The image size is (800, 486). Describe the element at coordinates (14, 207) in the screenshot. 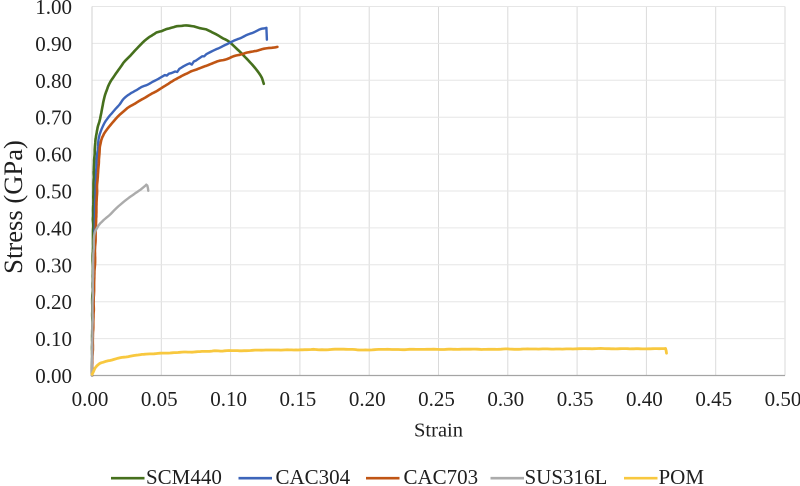

I see `svg-text: Stress (GPa)` at that location.